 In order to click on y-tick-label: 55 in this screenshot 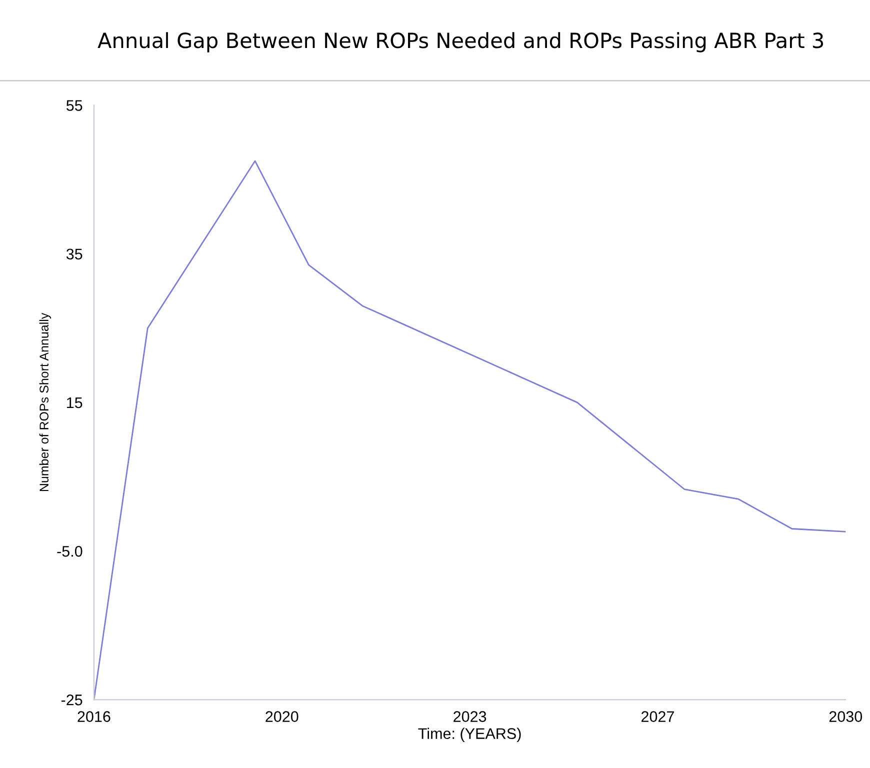, I will do `click(74, 105)`.